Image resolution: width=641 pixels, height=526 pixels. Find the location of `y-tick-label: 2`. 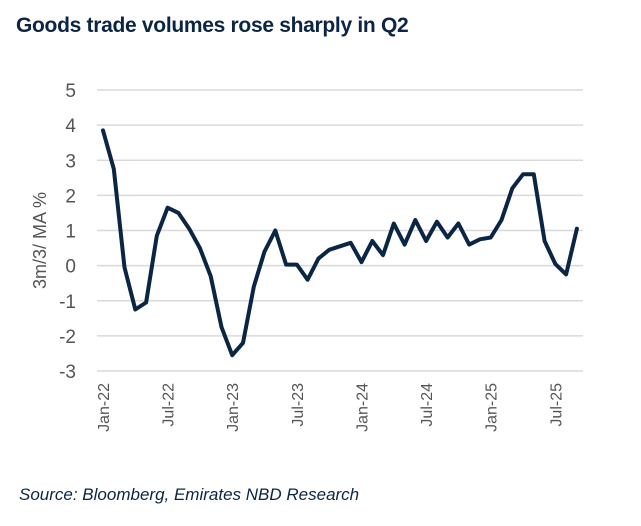

y-tick-label: 2 is located at coordinates (70, 196).